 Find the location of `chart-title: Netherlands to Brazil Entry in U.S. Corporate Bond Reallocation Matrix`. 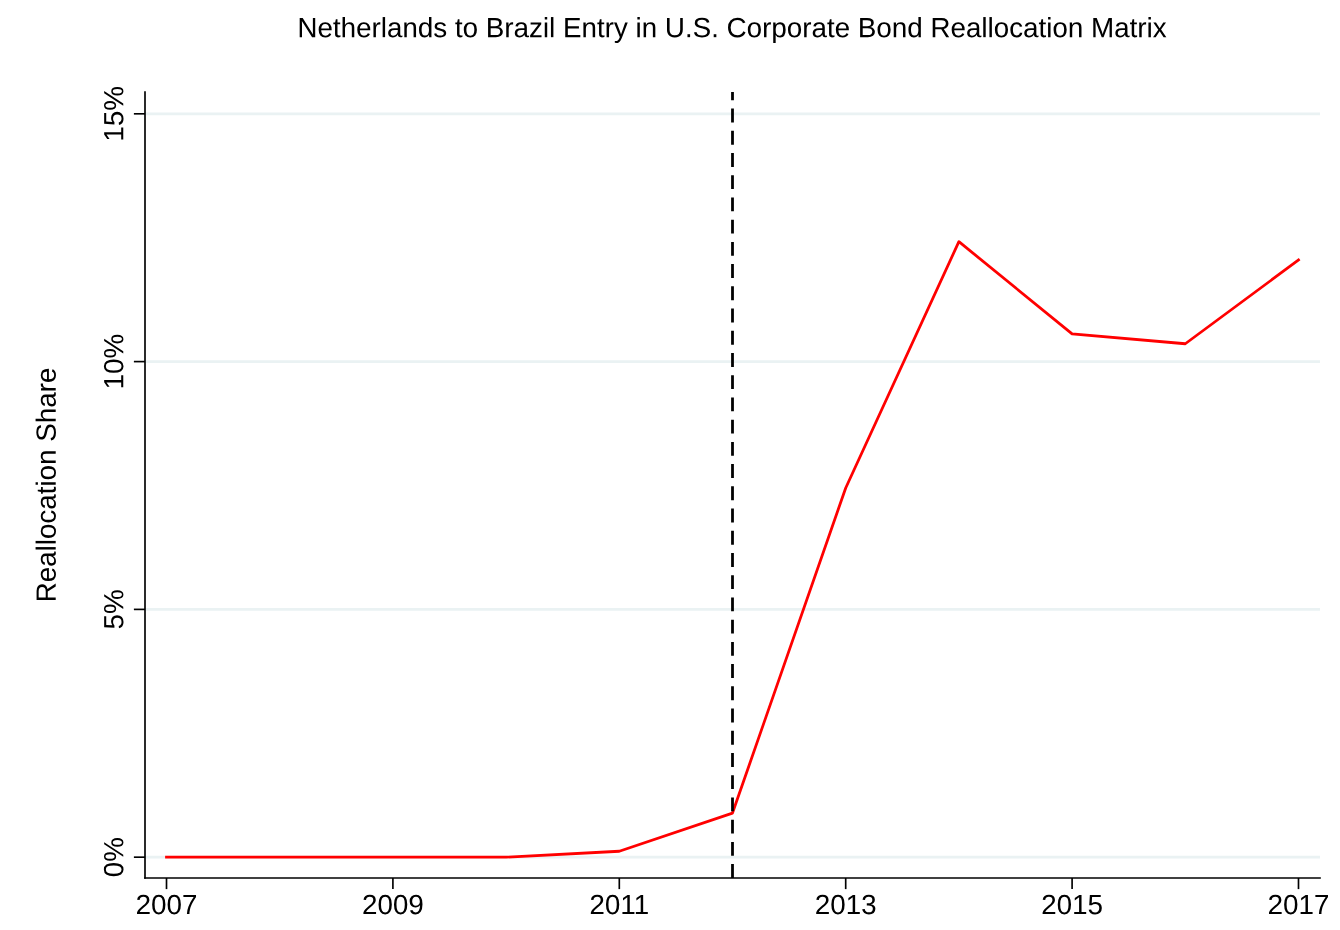

chart-title: Netherlands to Brazil Entry in U.S. Corporate Bond Reallocation Matrix is located at coordinates (733, 30).